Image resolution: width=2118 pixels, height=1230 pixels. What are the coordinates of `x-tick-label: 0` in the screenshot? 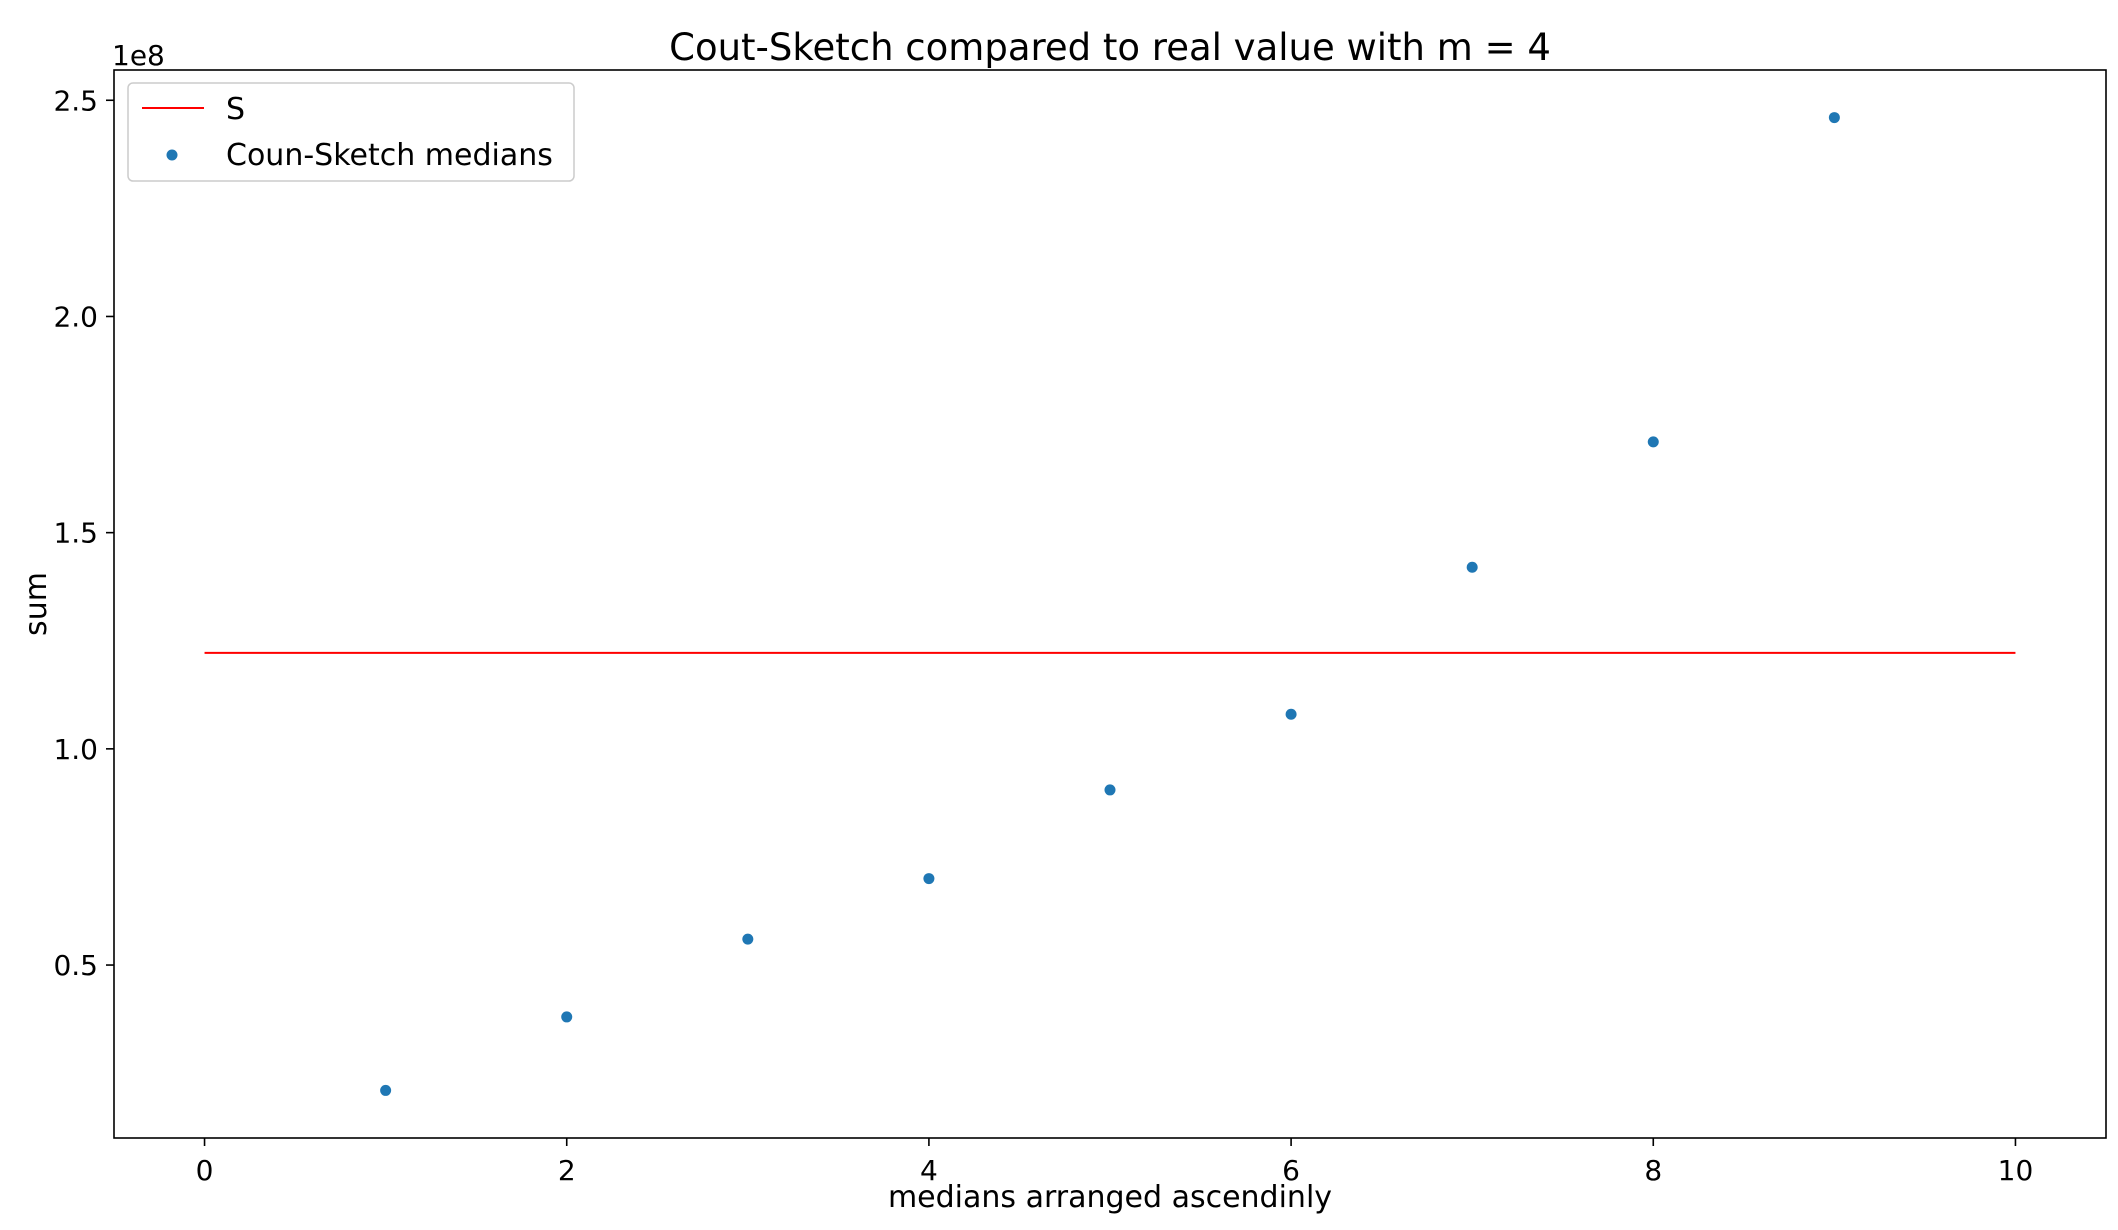 It's located at (205, 1170).